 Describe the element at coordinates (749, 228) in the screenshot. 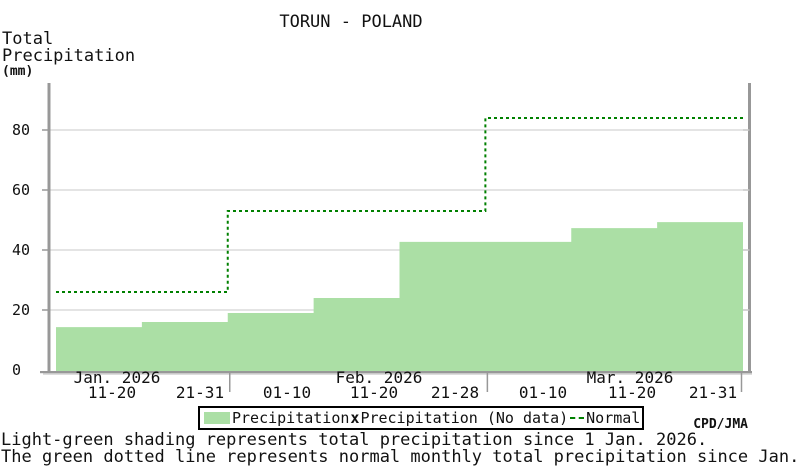

I see `right-frame-line` at that location.